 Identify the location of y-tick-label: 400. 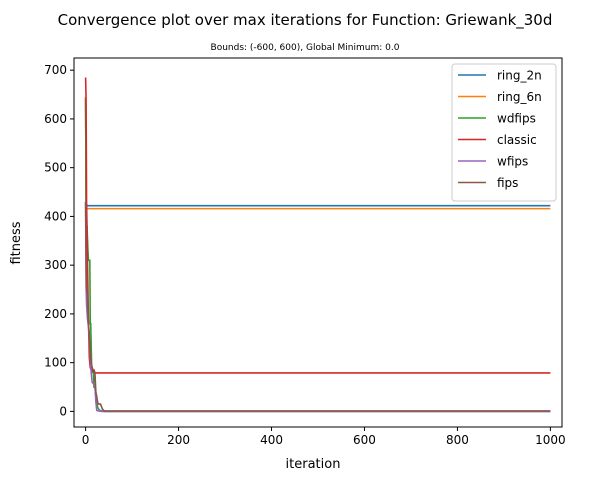
(55, 216).